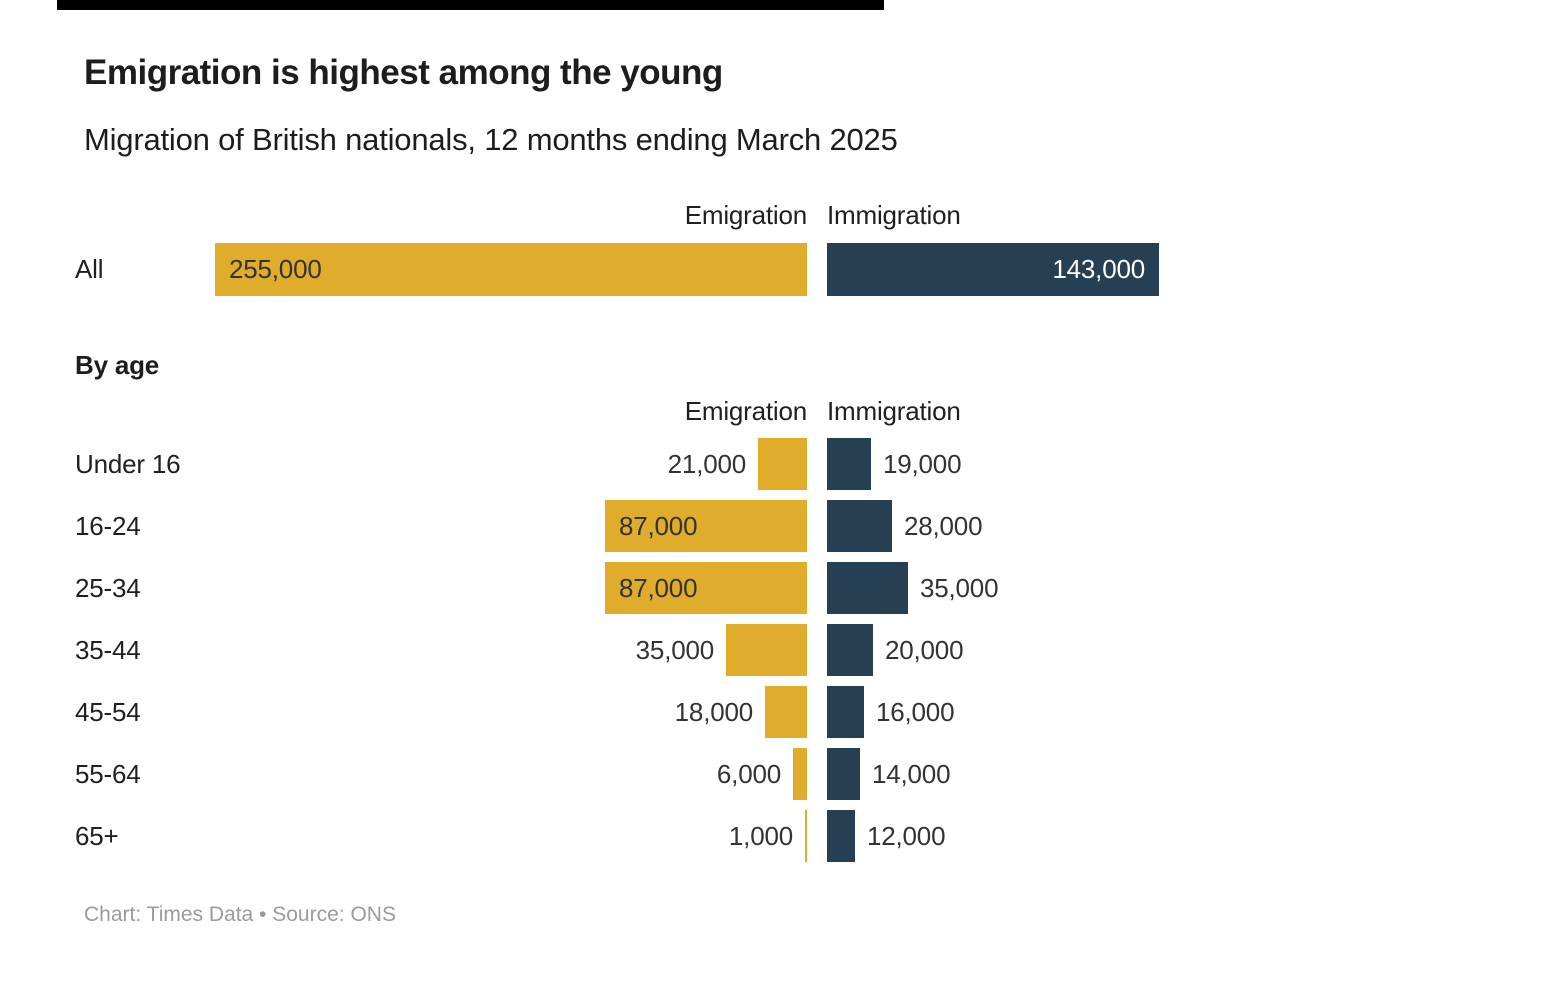 The image size is (1562, 998). What do you see at coordinates (675, 650) in the screenshot?
I see `emigration-value-3: 35,000` at bounding box center [675, 650].